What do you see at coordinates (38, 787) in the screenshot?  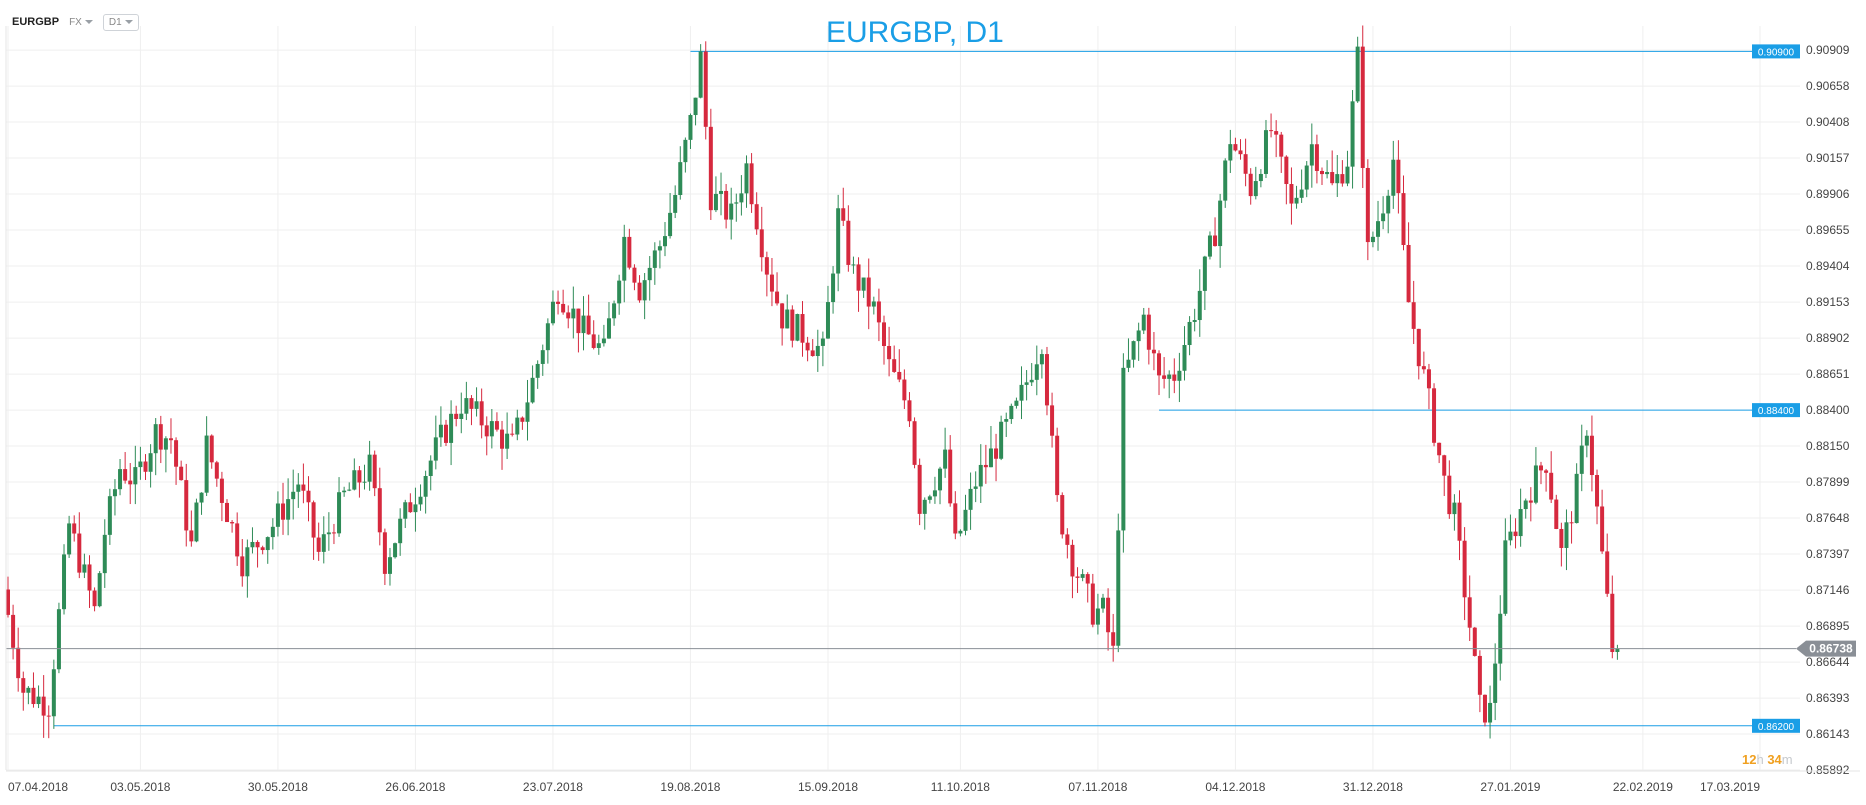 I see `x-tick-label: 07.04.2018` at bounding box center [38, 787].